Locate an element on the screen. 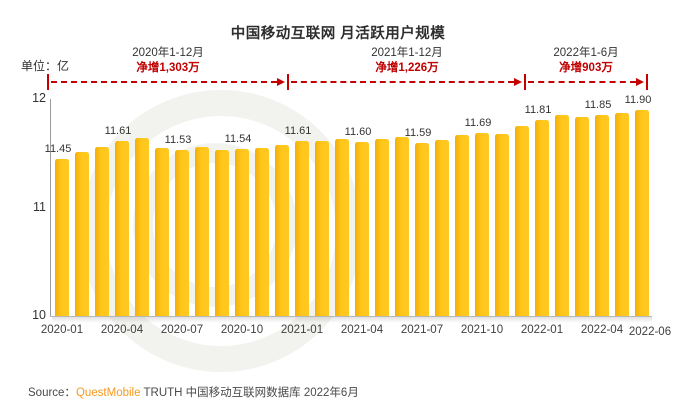  source-prefix: Source： is located at coordinates (52, 393).